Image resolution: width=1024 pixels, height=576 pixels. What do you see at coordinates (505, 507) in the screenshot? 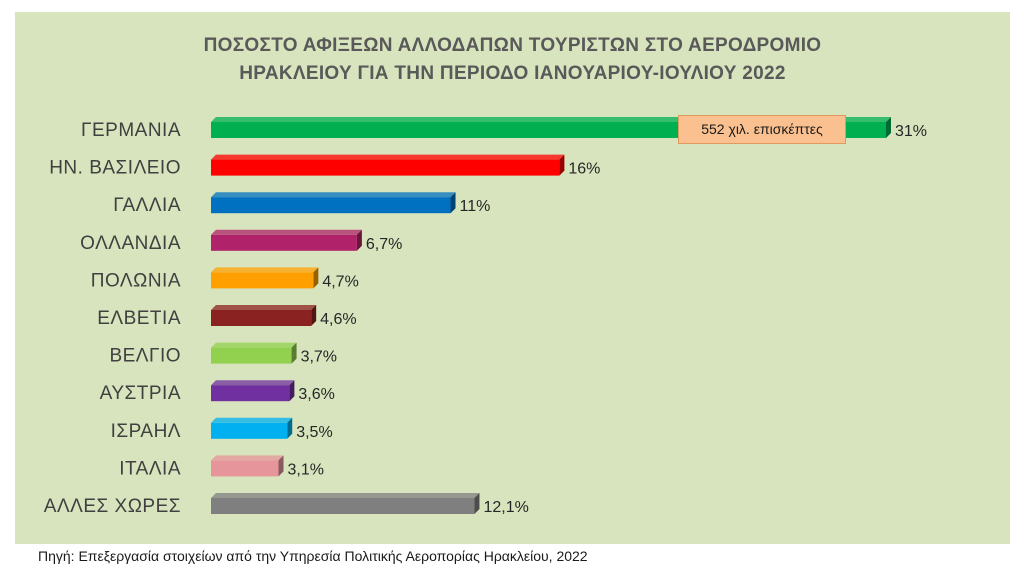
I see `data-label: 12,1%` at bounding box center [505, 507].